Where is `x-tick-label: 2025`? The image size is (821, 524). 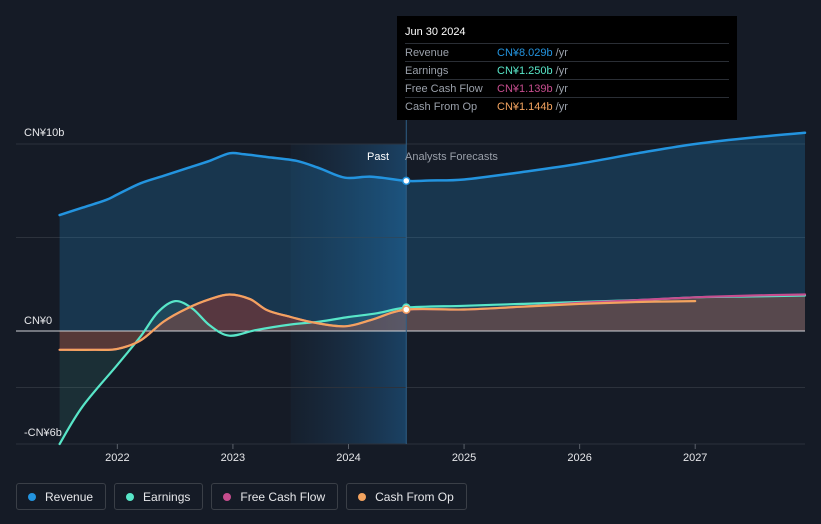 x-tick-label: 2025 is located at coordinates (464, 458).